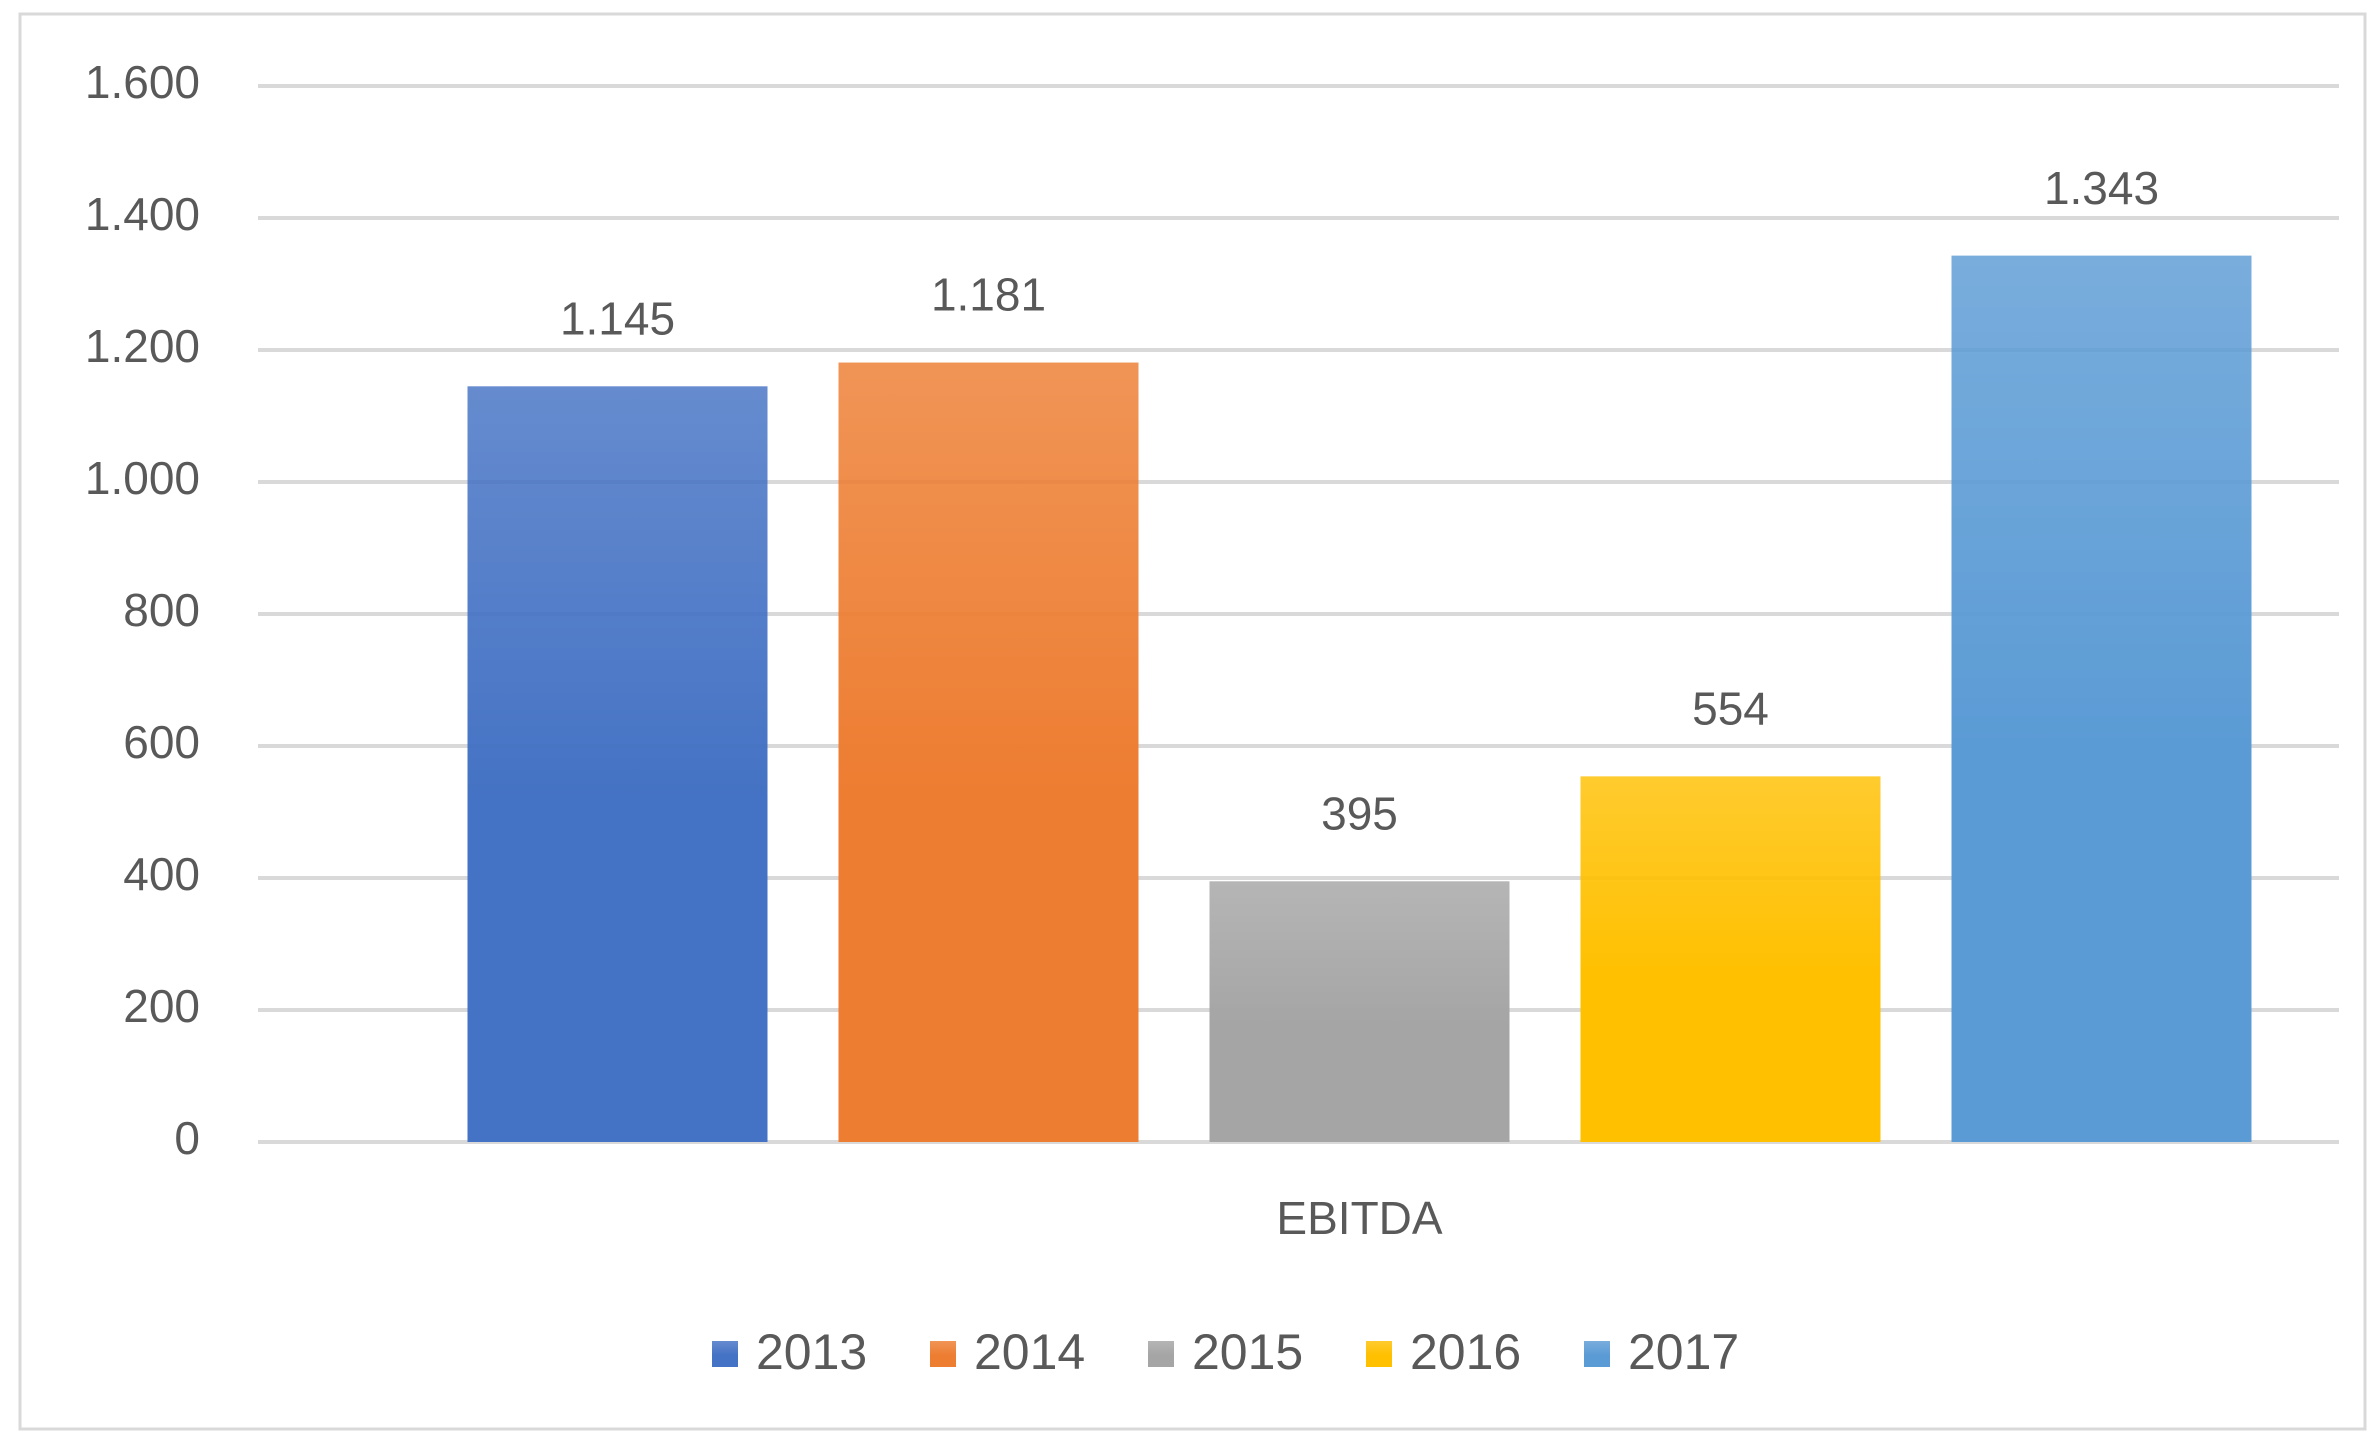 This screenshot has height=1441, width=2377. Describe the element at coordinates (142, 478) in the screenshot. I see `y-tick-label: 1.000` at that location.